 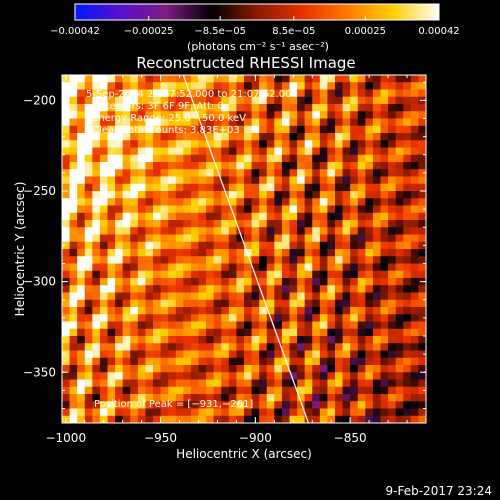 What do you see at coordinates (65, 438) in the screenshot?
I see `x-tick-label: −1000` at bounding box center [65, 438].